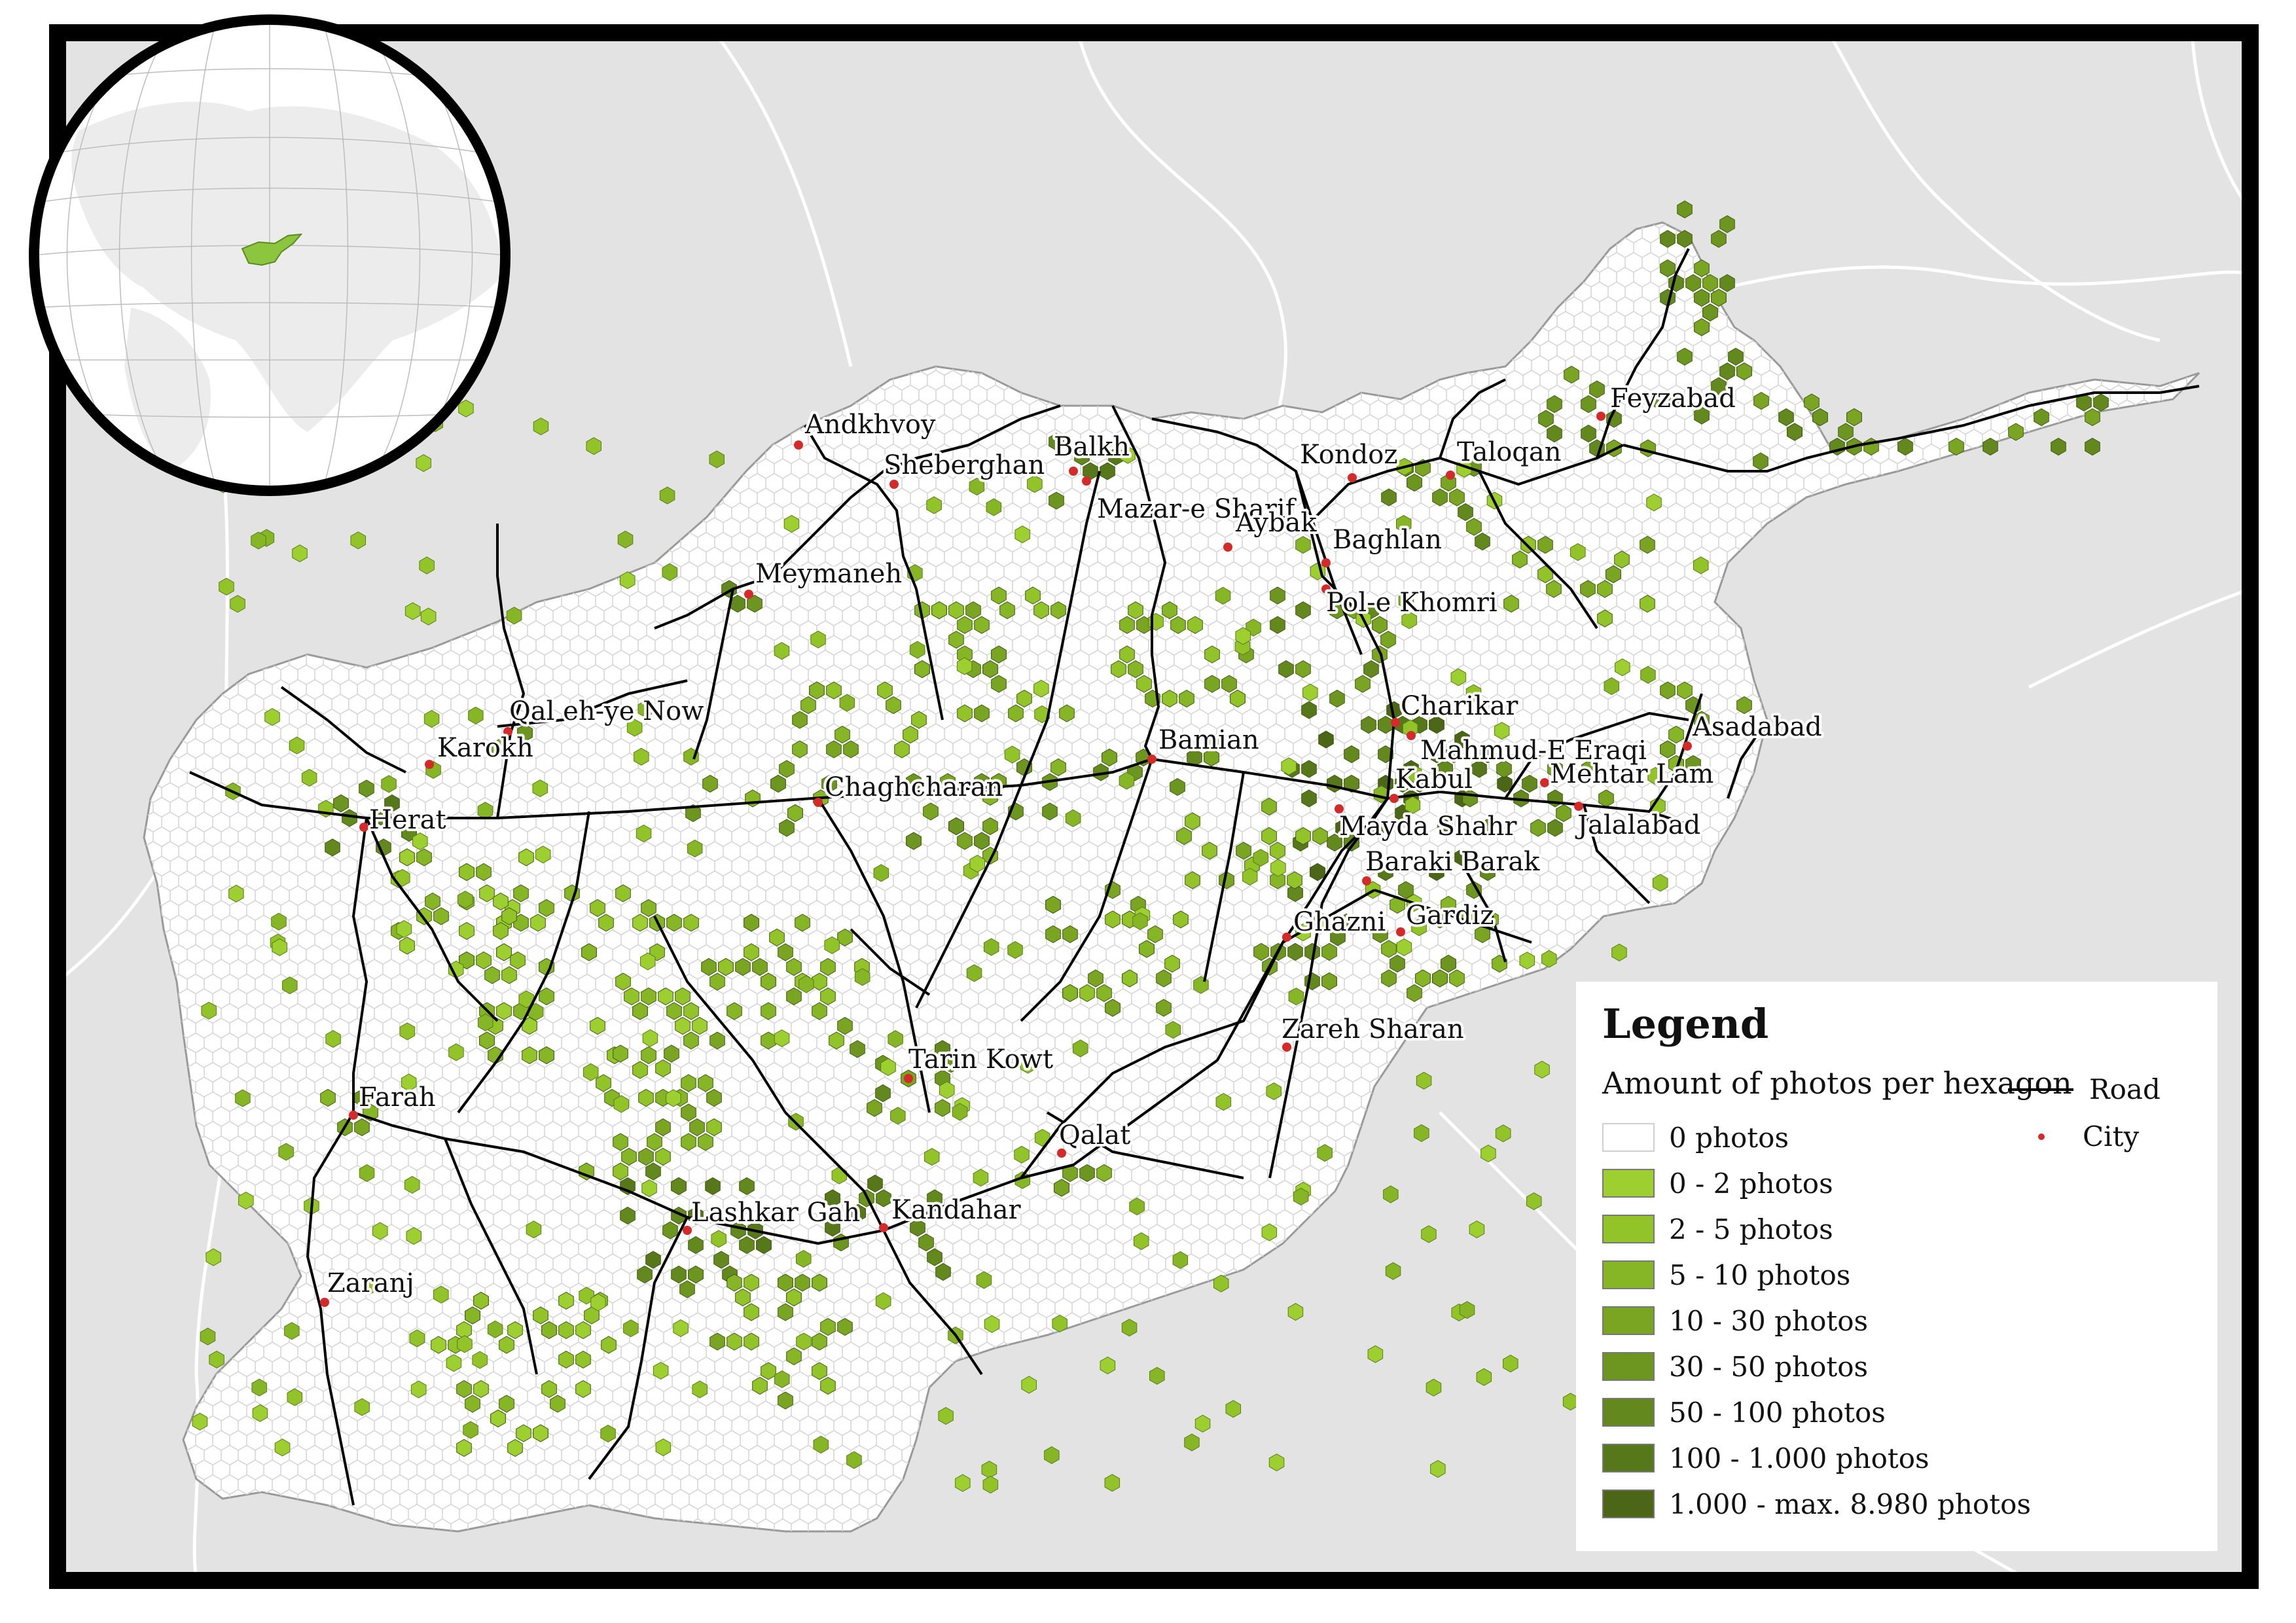  I want to click on city-baraki-barak: Baraki Barak, so click(1452, 864).